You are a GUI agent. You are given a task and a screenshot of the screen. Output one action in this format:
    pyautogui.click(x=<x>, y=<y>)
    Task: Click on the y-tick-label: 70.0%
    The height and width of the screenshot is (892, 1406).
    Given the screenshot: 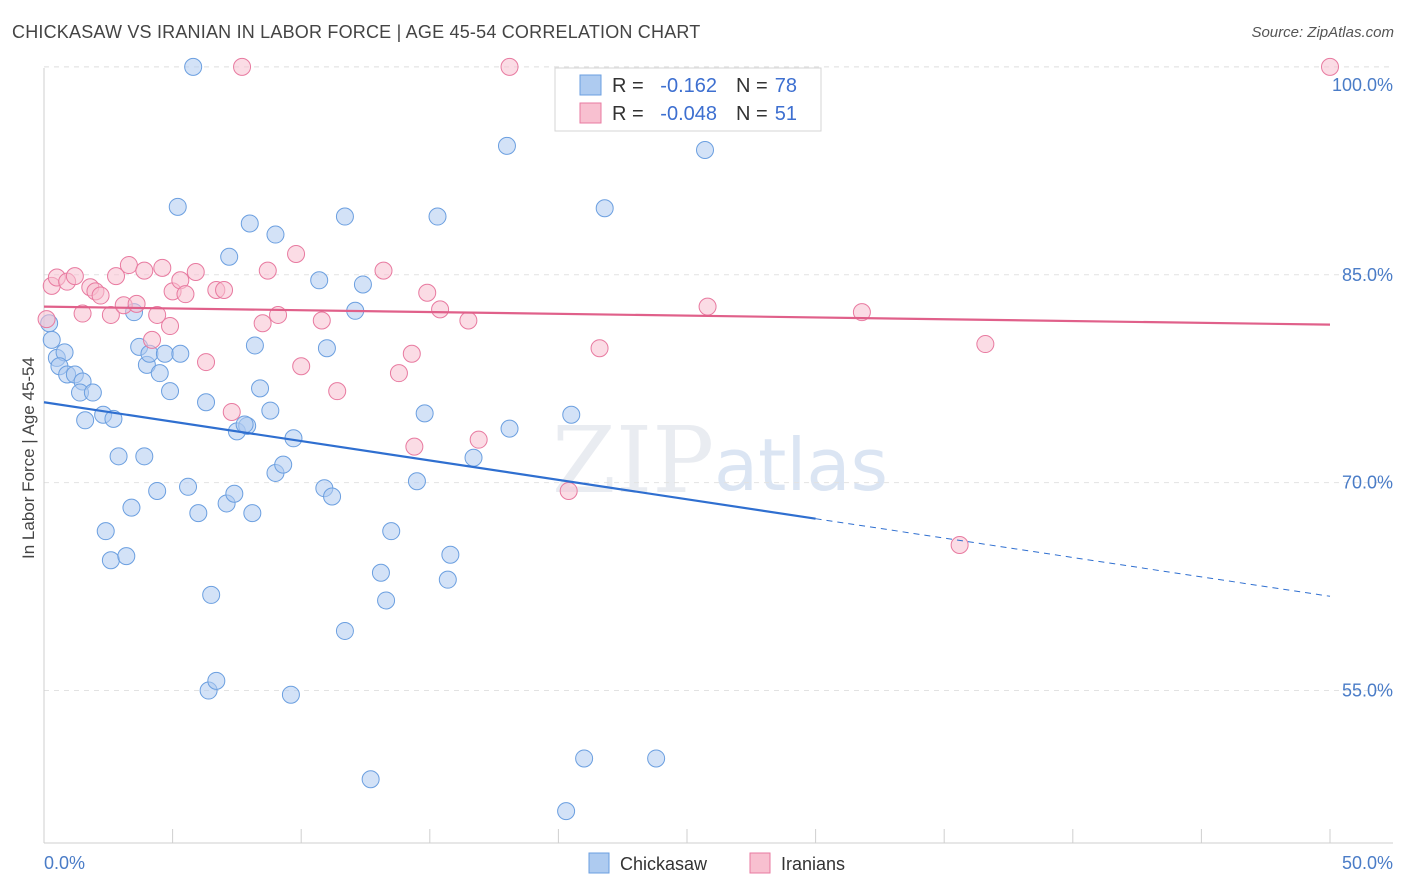 What is the action you would take?
    pyautogui.click(x=1367, y=483)
    